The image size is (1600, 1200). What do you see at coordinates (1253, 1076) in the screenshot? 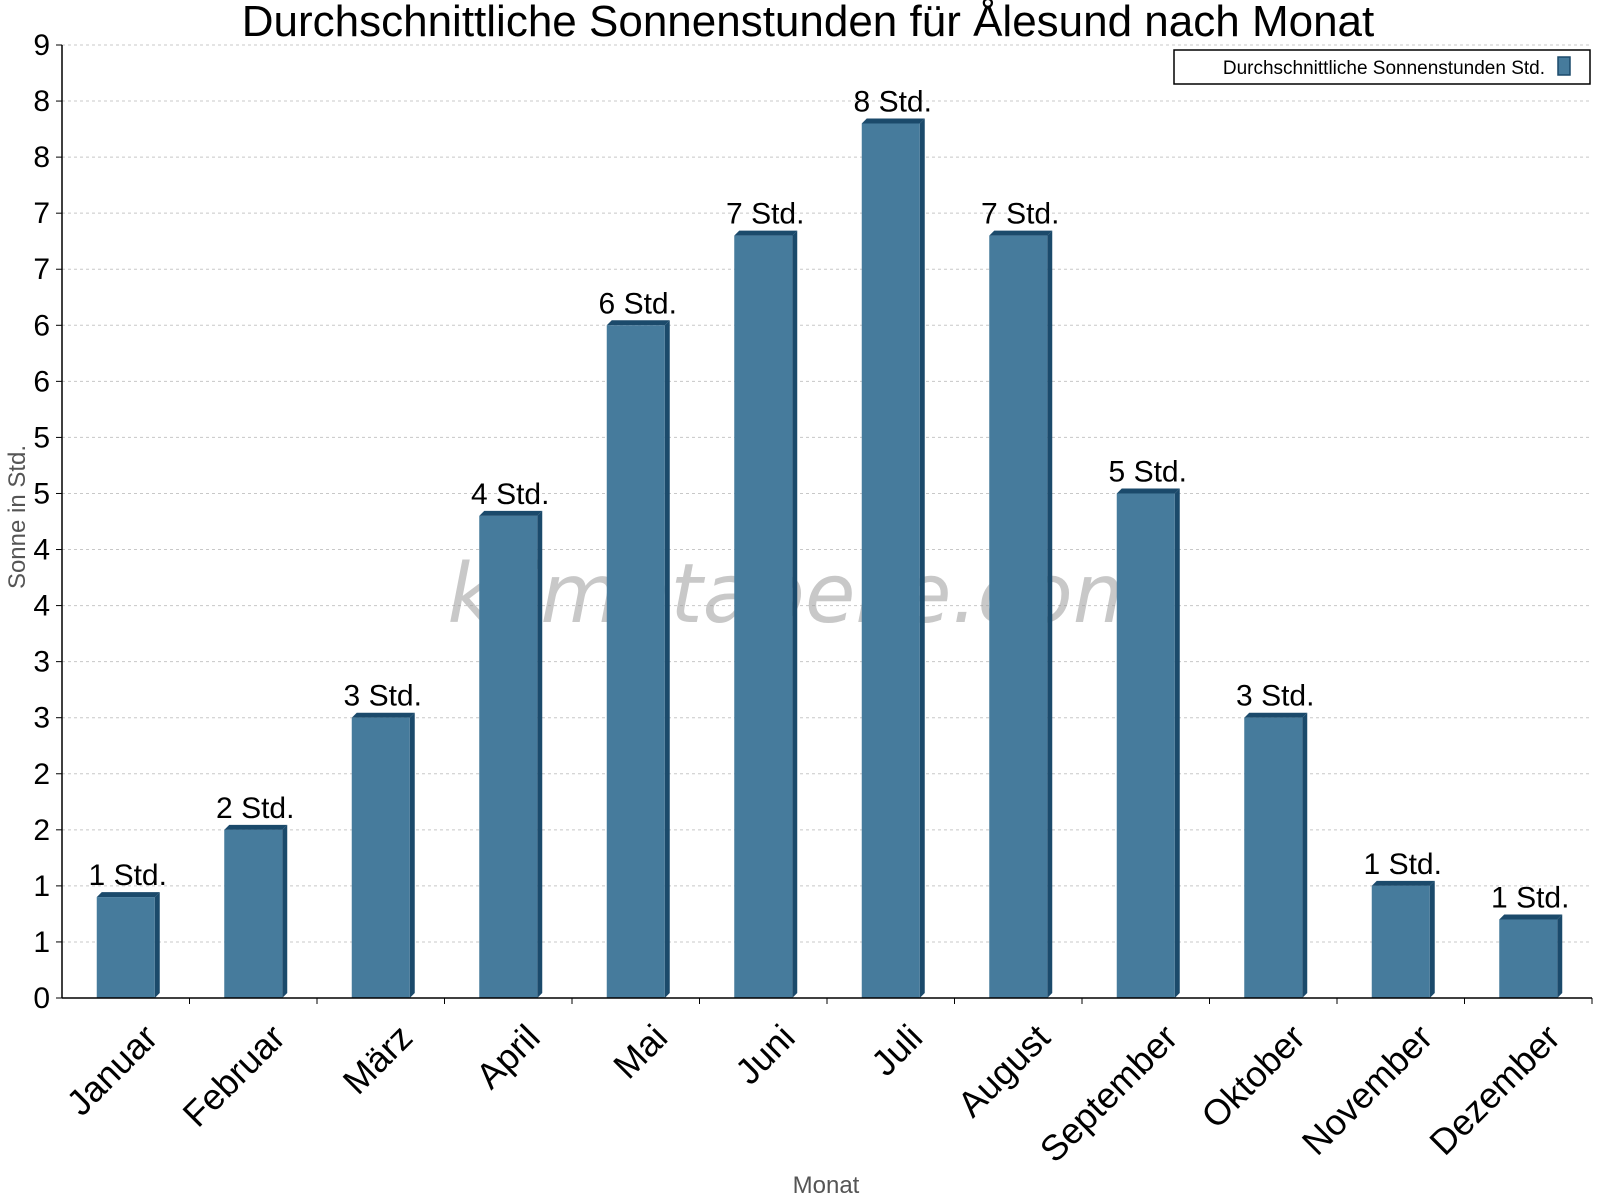
I see `x-tick-label: Oktober` at bounding box center [1253, 1076].